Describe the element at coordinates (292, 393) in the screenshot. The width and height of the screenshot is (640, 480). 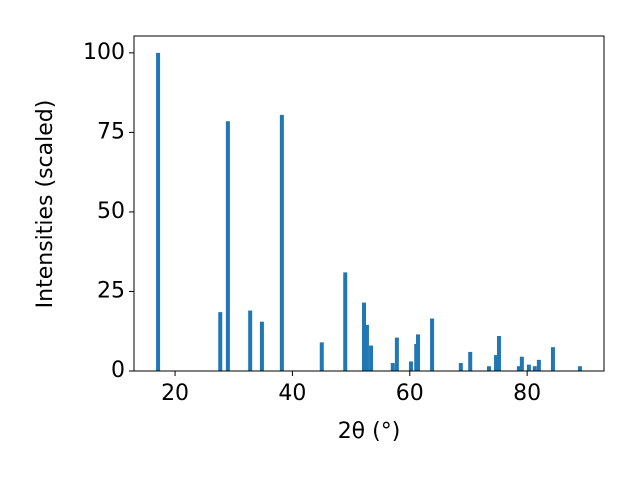
I see `x-tick-label: 40` at that location.